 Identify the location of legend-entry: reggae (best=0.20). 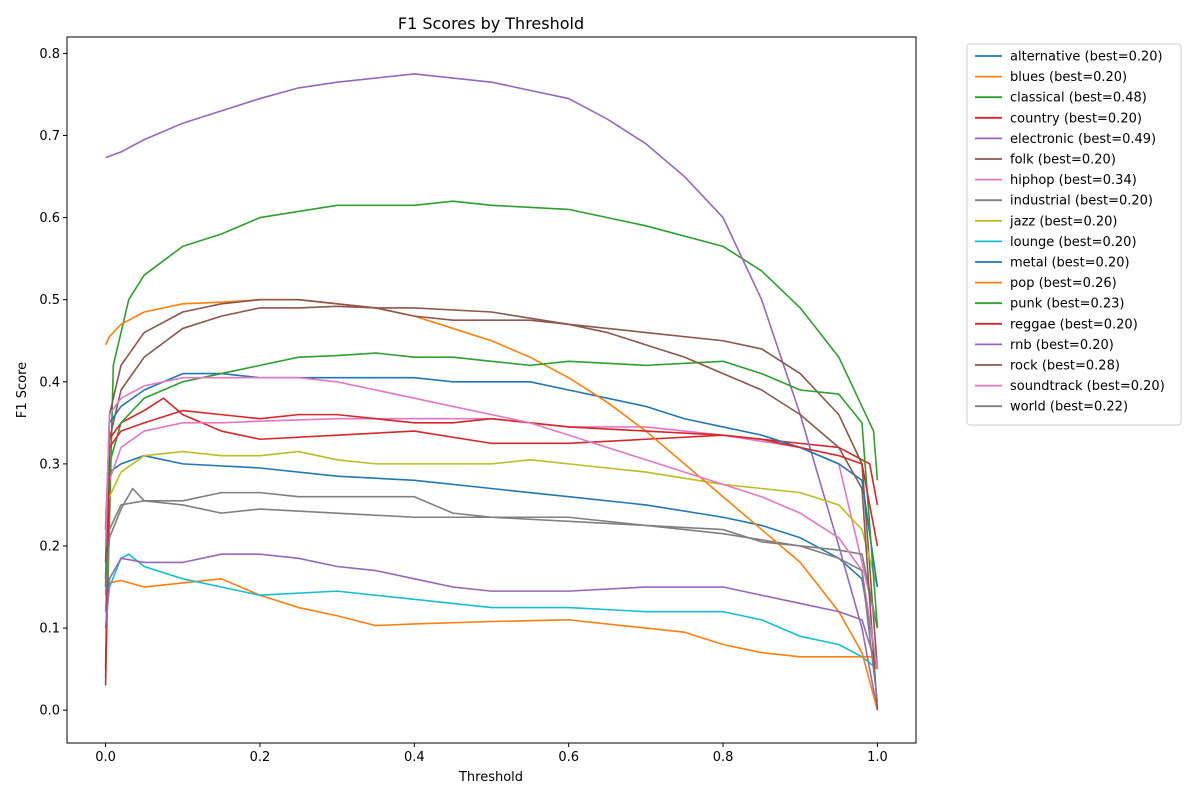
(1074, 324).